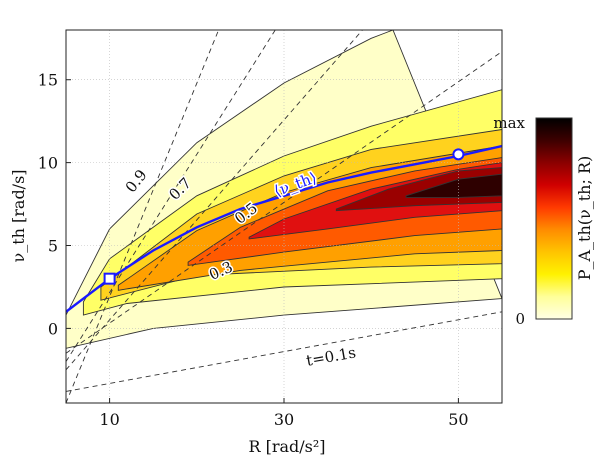 The height and width of the screenshot is (463, 598). What do you see at coordinates (48, 163) in the screenshot?
I see `y-tick-label: 10` at bounding box center [48, 163].